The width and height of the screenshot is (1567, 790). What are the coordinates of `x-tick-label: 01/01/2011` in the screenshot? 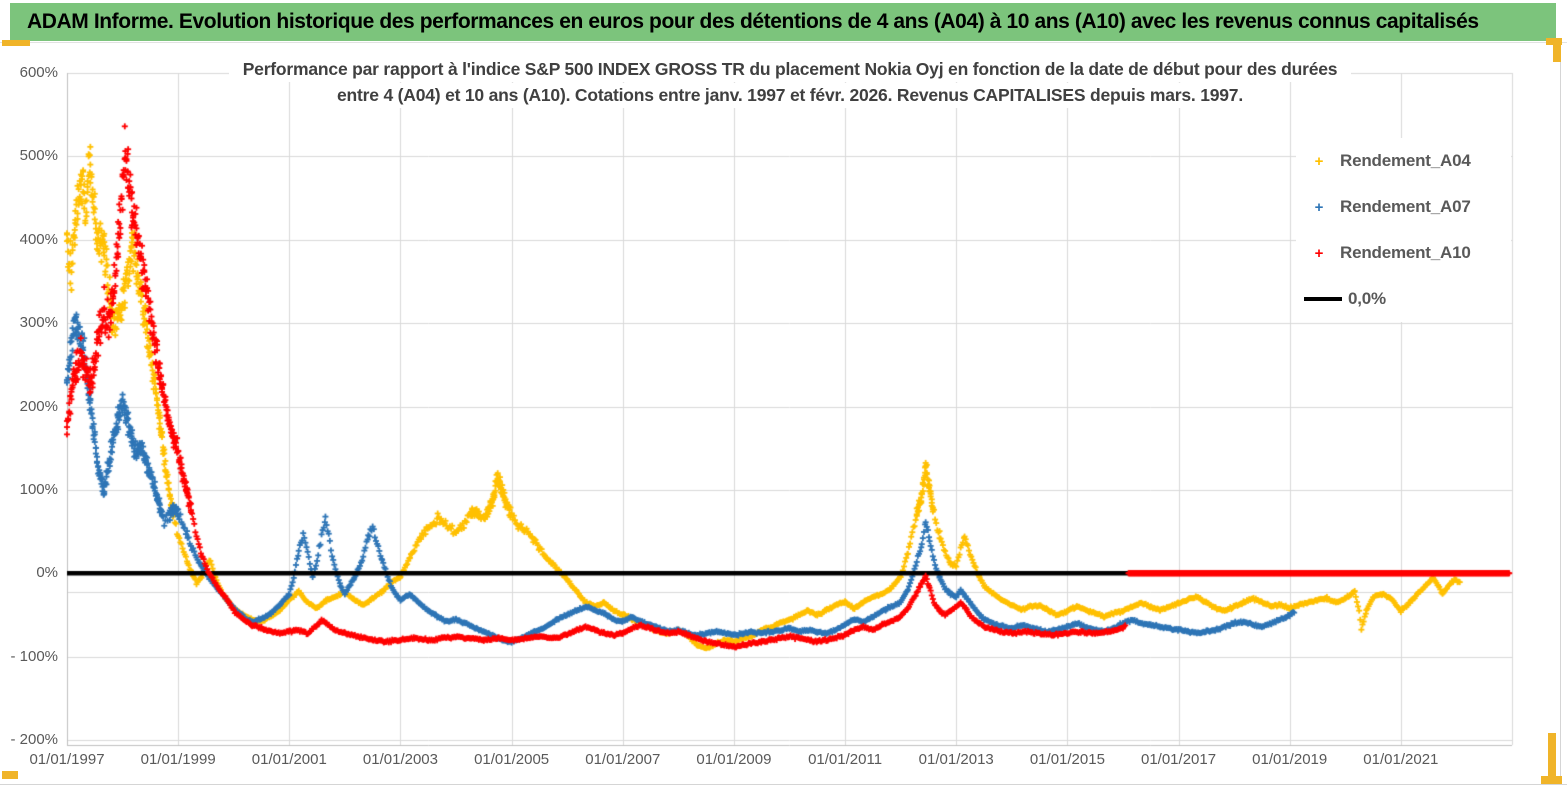 It's located at (845, 759).